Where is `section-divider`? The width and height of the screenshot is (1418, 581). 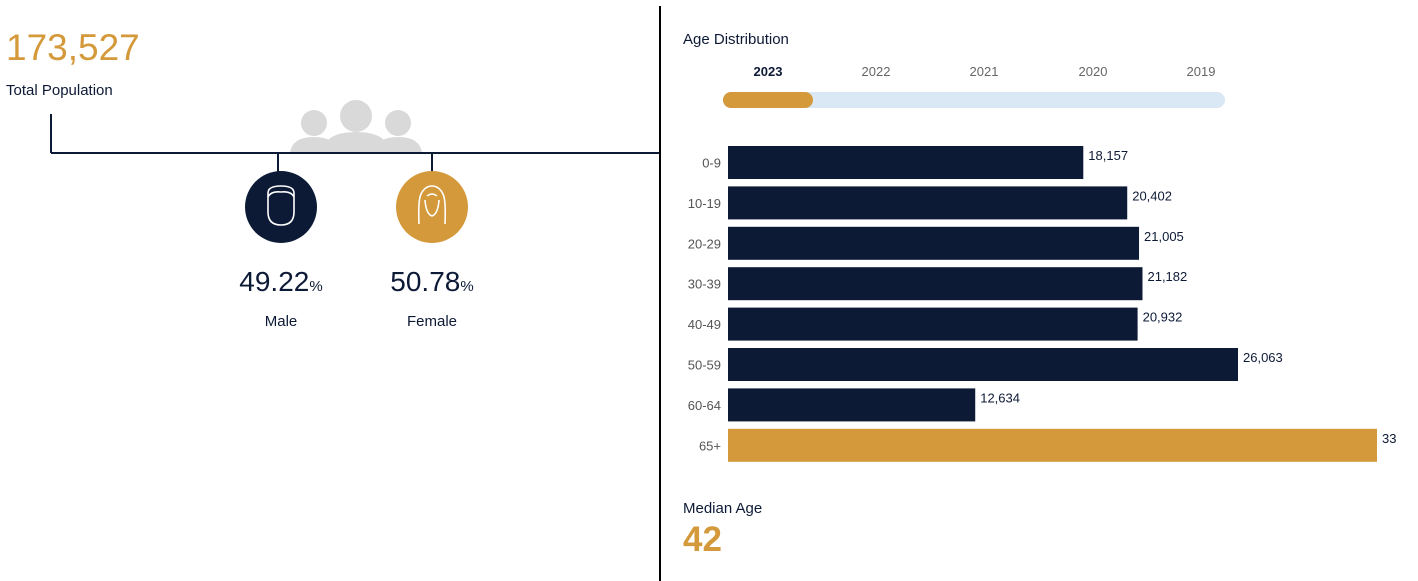
section-divider is located at coordinates (660, 293).